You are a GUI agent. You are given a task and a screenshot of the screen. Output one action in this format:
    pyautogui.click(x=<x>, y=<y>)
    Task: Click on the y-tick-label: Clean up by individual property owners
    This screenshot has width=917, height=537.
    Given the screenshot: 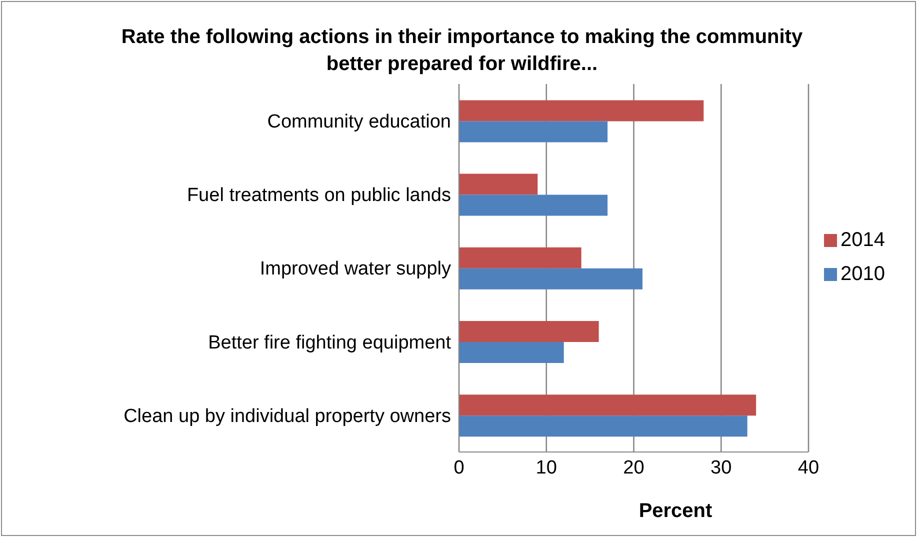 What is the action you would take?
    pyautogui.click(x=287, y=416)
    